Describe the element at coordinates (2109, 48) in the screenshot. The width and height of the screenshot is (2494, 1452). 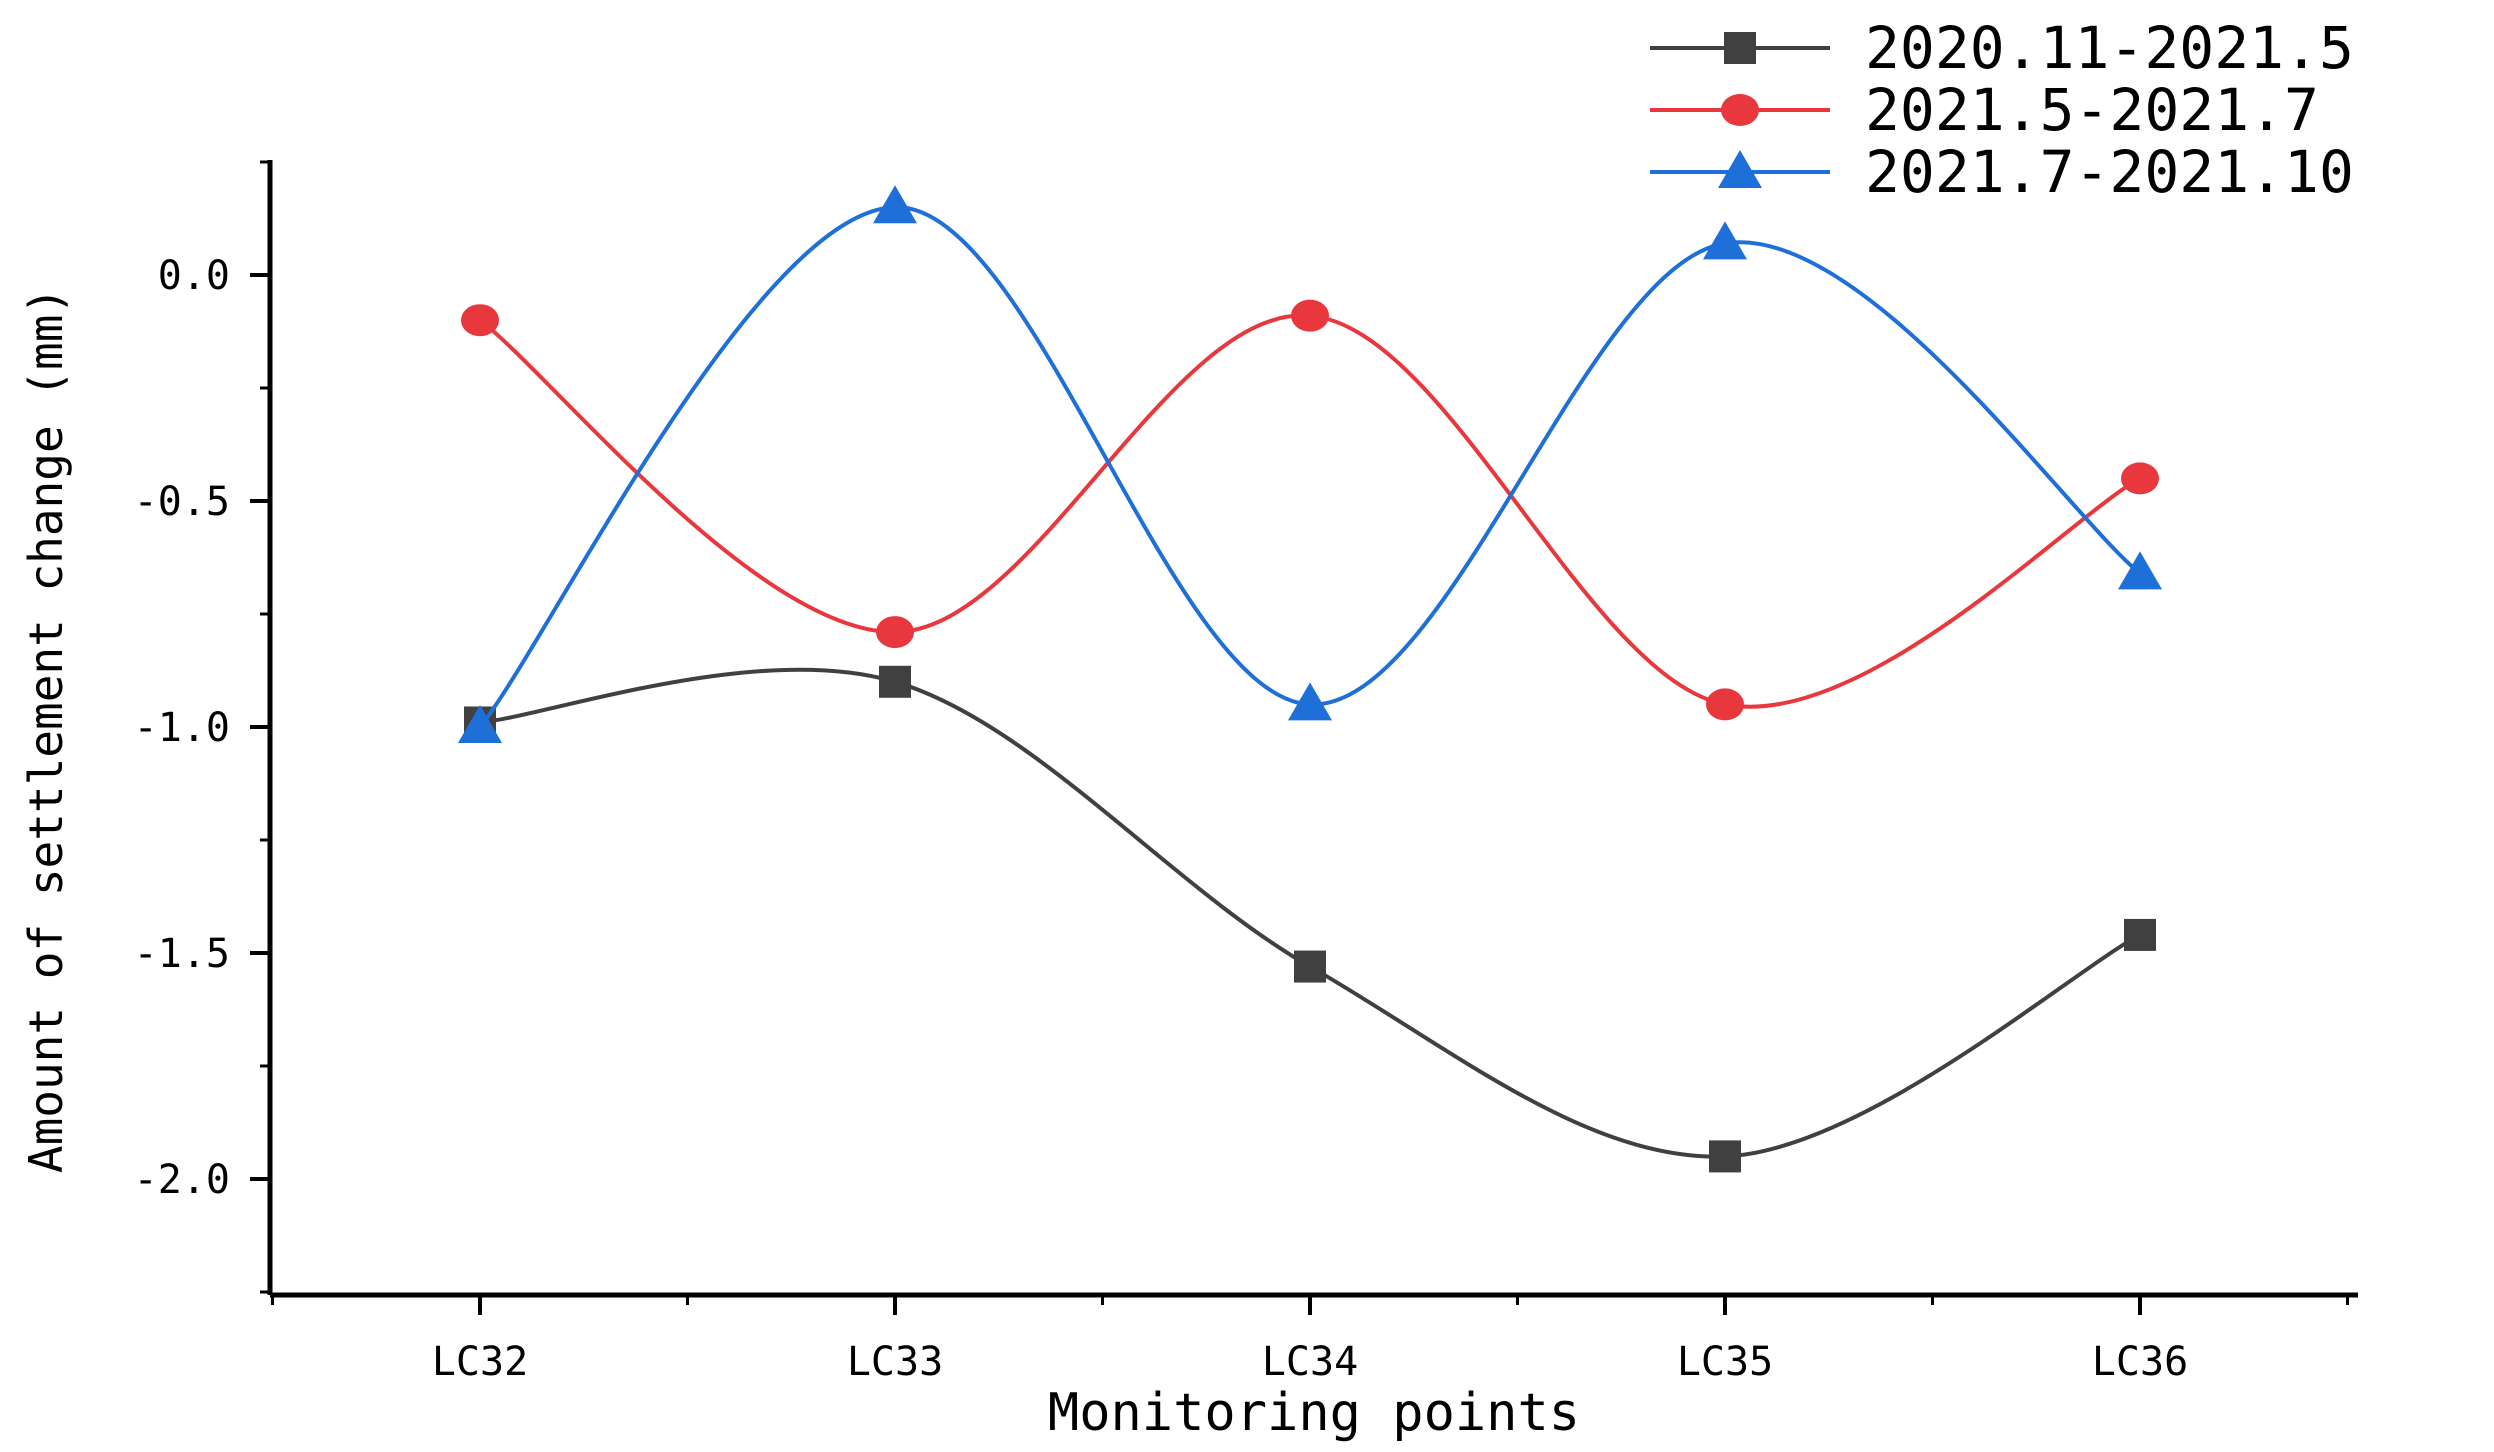
I see `legend-label: 2020.11-2021.5` at that location.